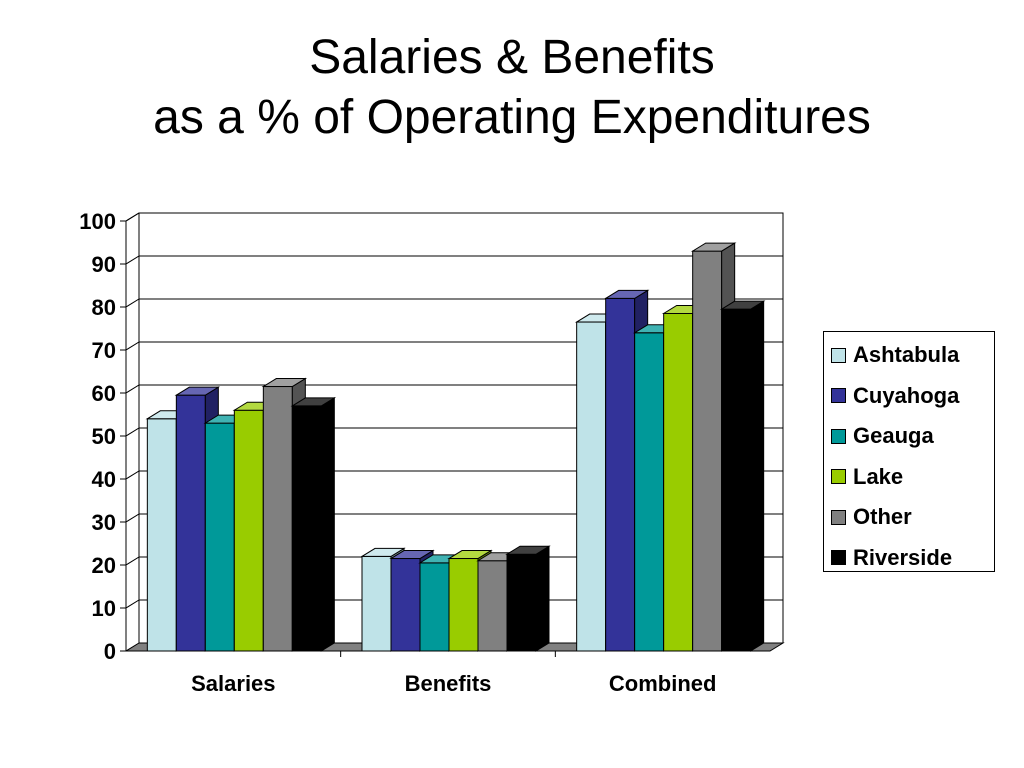 This screenshot has width=1024, height=768. I want to click on bar-riverside-salaries, so click(306, 528).